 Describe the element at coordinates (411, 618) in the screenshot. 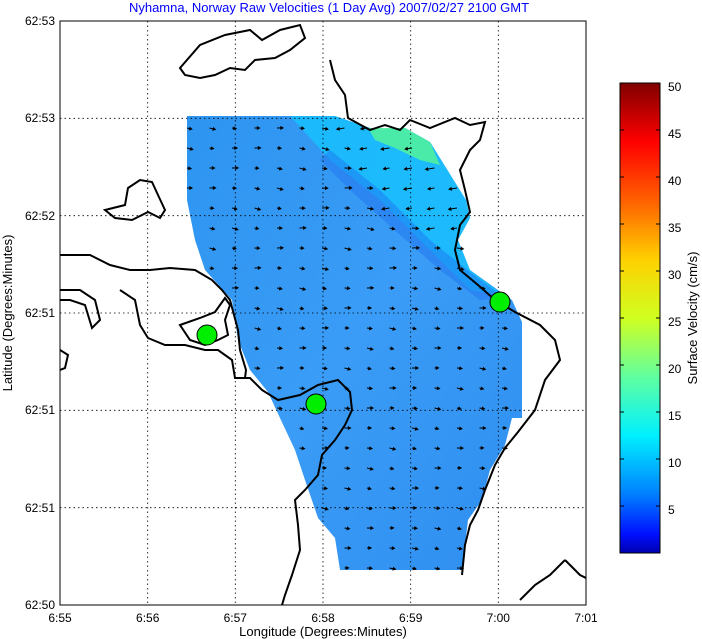

I see `x-tick-label: 6:59` at that location.